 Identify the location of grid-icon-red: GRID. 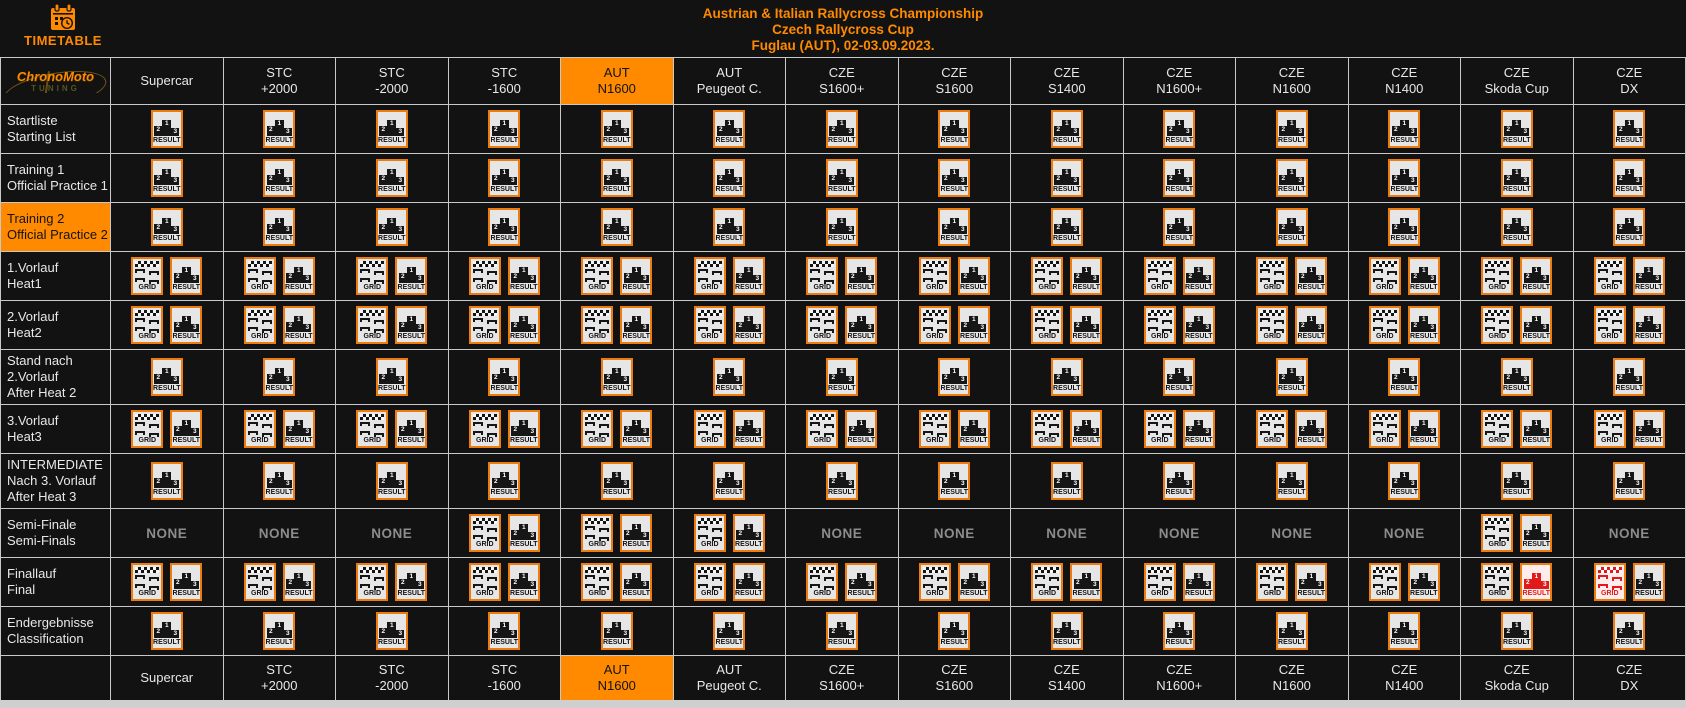
(1609, 582).